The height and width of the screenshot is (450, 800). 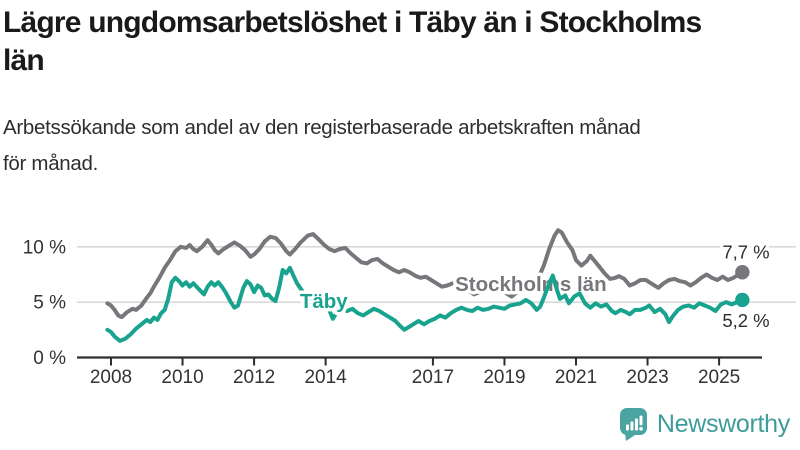 I want to click on series-line-taby, so click(x=425, y=304).